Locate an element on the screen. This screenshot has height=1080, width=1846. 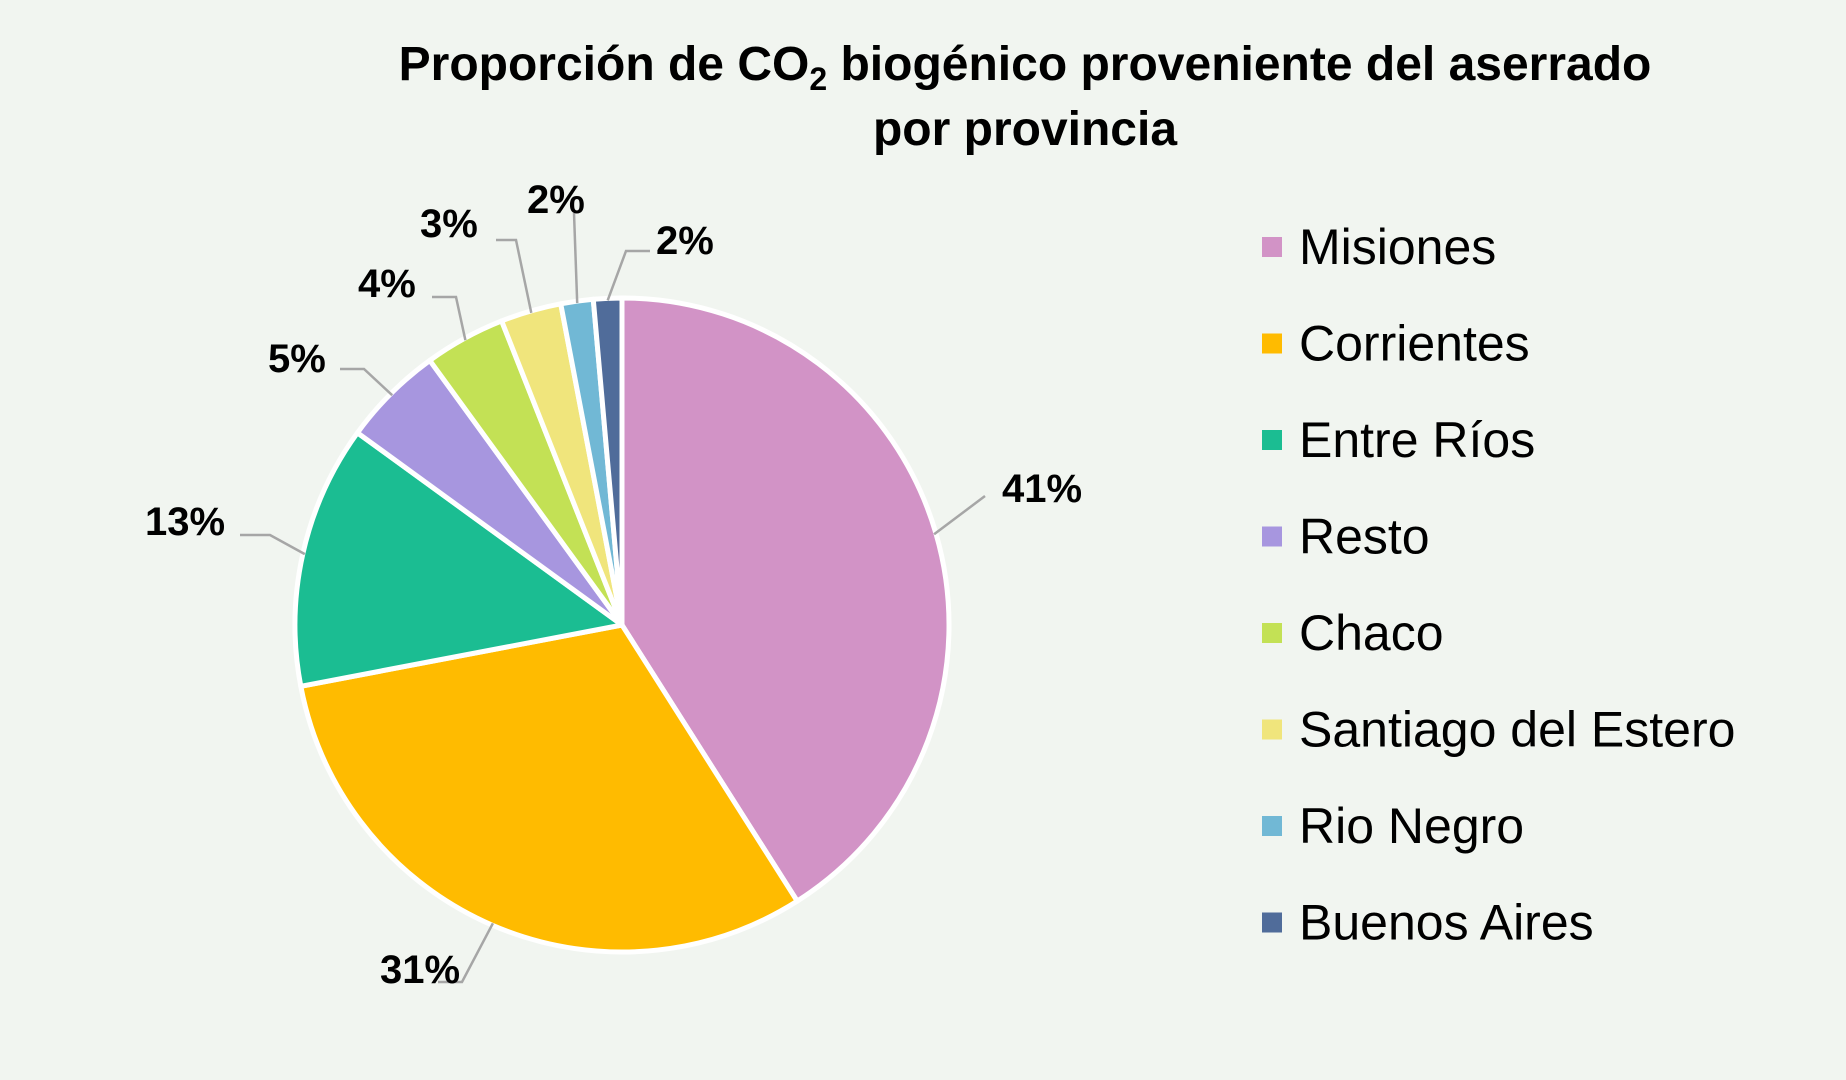
legend-label: Corrientes is located at coordinates (1414, 344).